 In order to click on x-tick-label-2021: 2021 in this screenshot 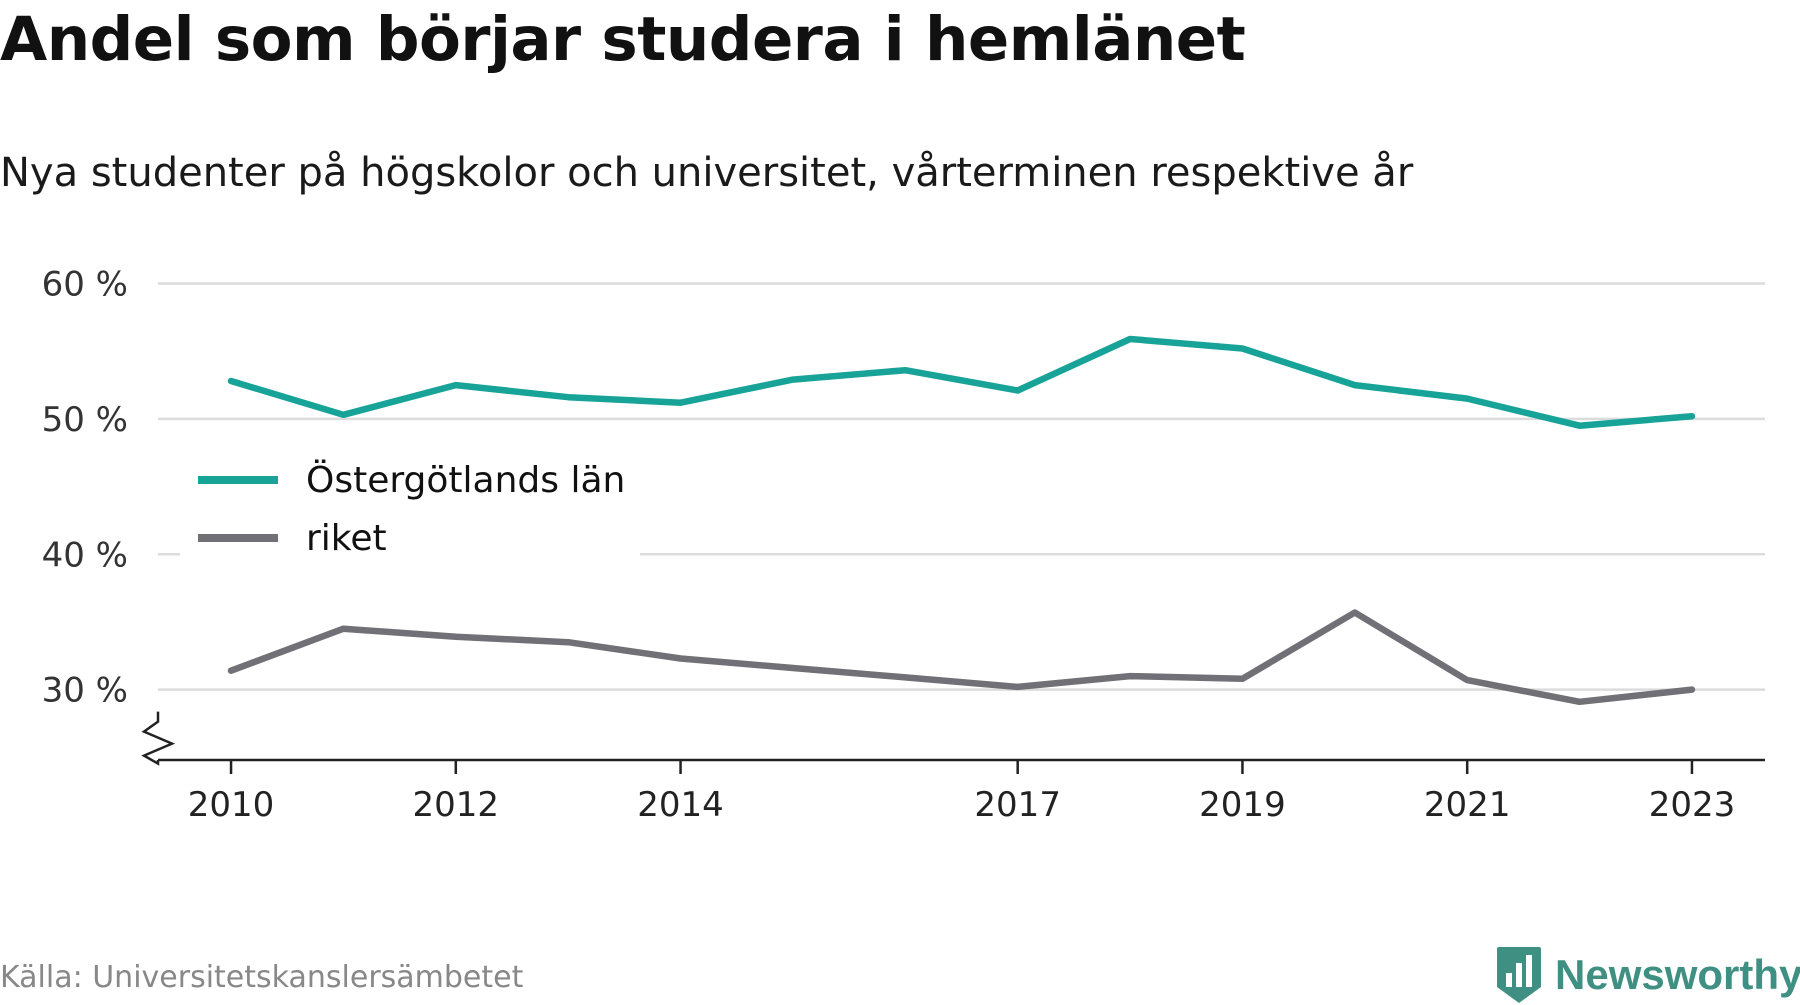, I will do `click(1467, 805)`.